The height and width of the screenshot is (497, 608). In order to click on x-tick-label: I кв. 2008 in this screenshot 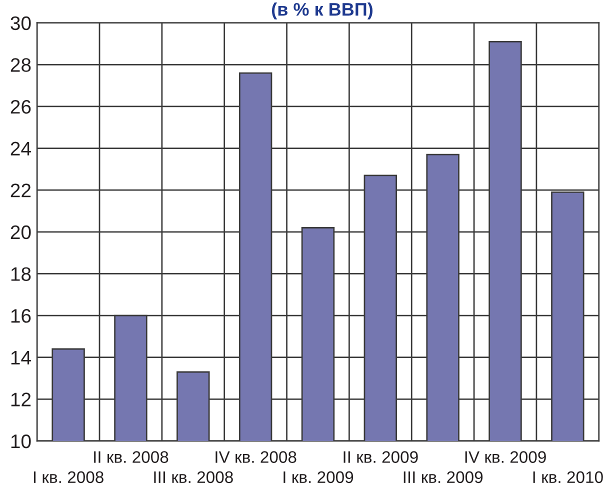, I will do `click(69, 477)`.